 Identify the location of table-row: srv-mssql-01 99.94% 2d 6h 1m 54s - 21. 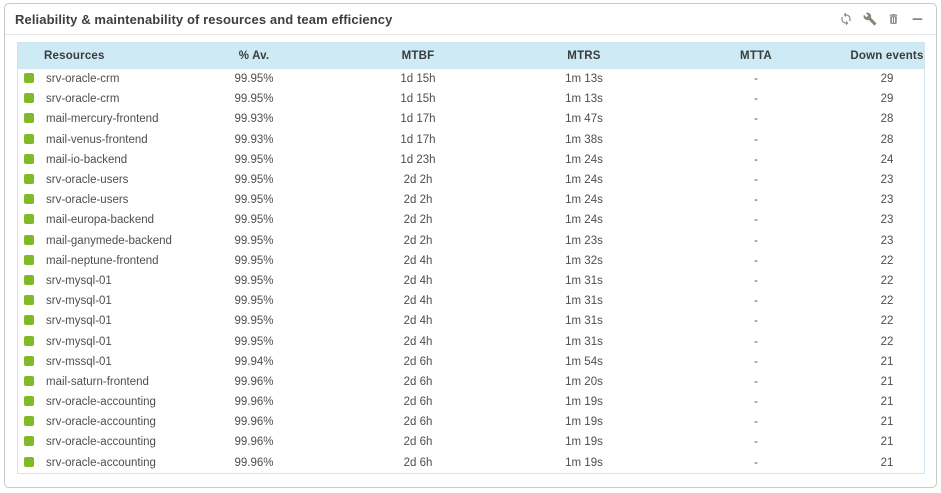
(471, 362).